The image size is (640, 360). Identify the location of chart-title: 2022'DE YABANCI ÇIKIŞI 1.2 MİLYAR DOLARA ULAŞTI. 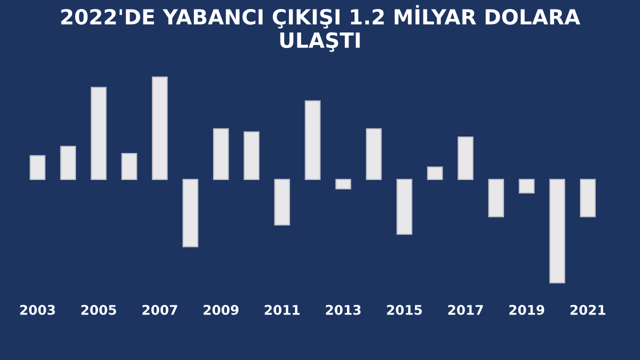
(320, 28).